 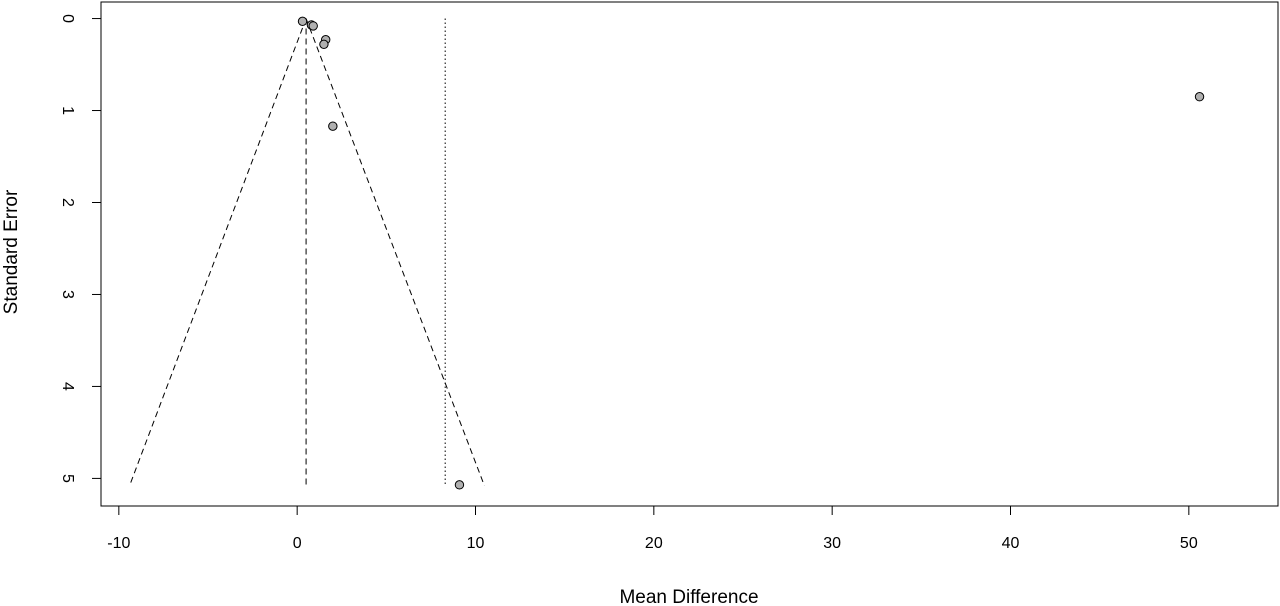 What do you see at coordinates (67, 202) in the screenshot?
I see `y-tick-label: 2` at bounding box center [67, 202].